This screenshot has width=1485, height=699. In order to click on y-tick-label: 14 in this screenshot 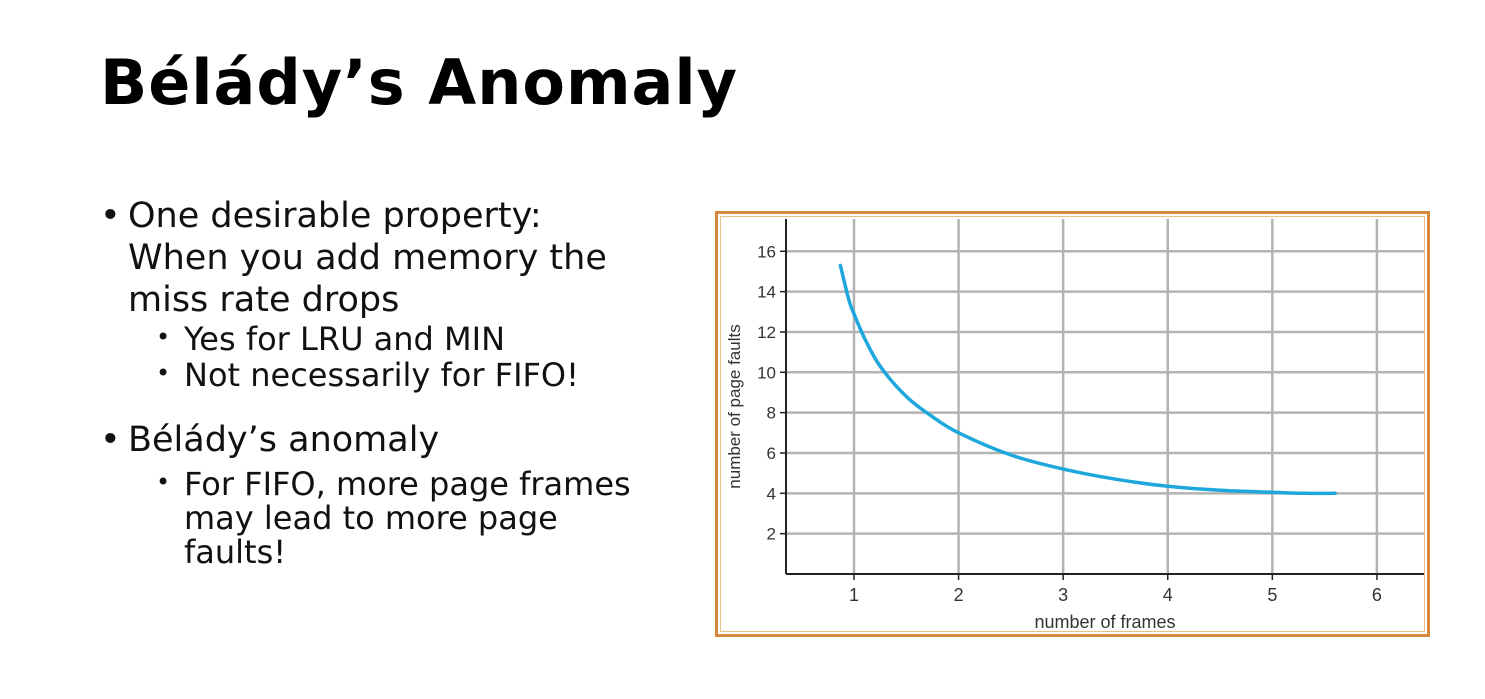, I will do `click(766, 292)`.